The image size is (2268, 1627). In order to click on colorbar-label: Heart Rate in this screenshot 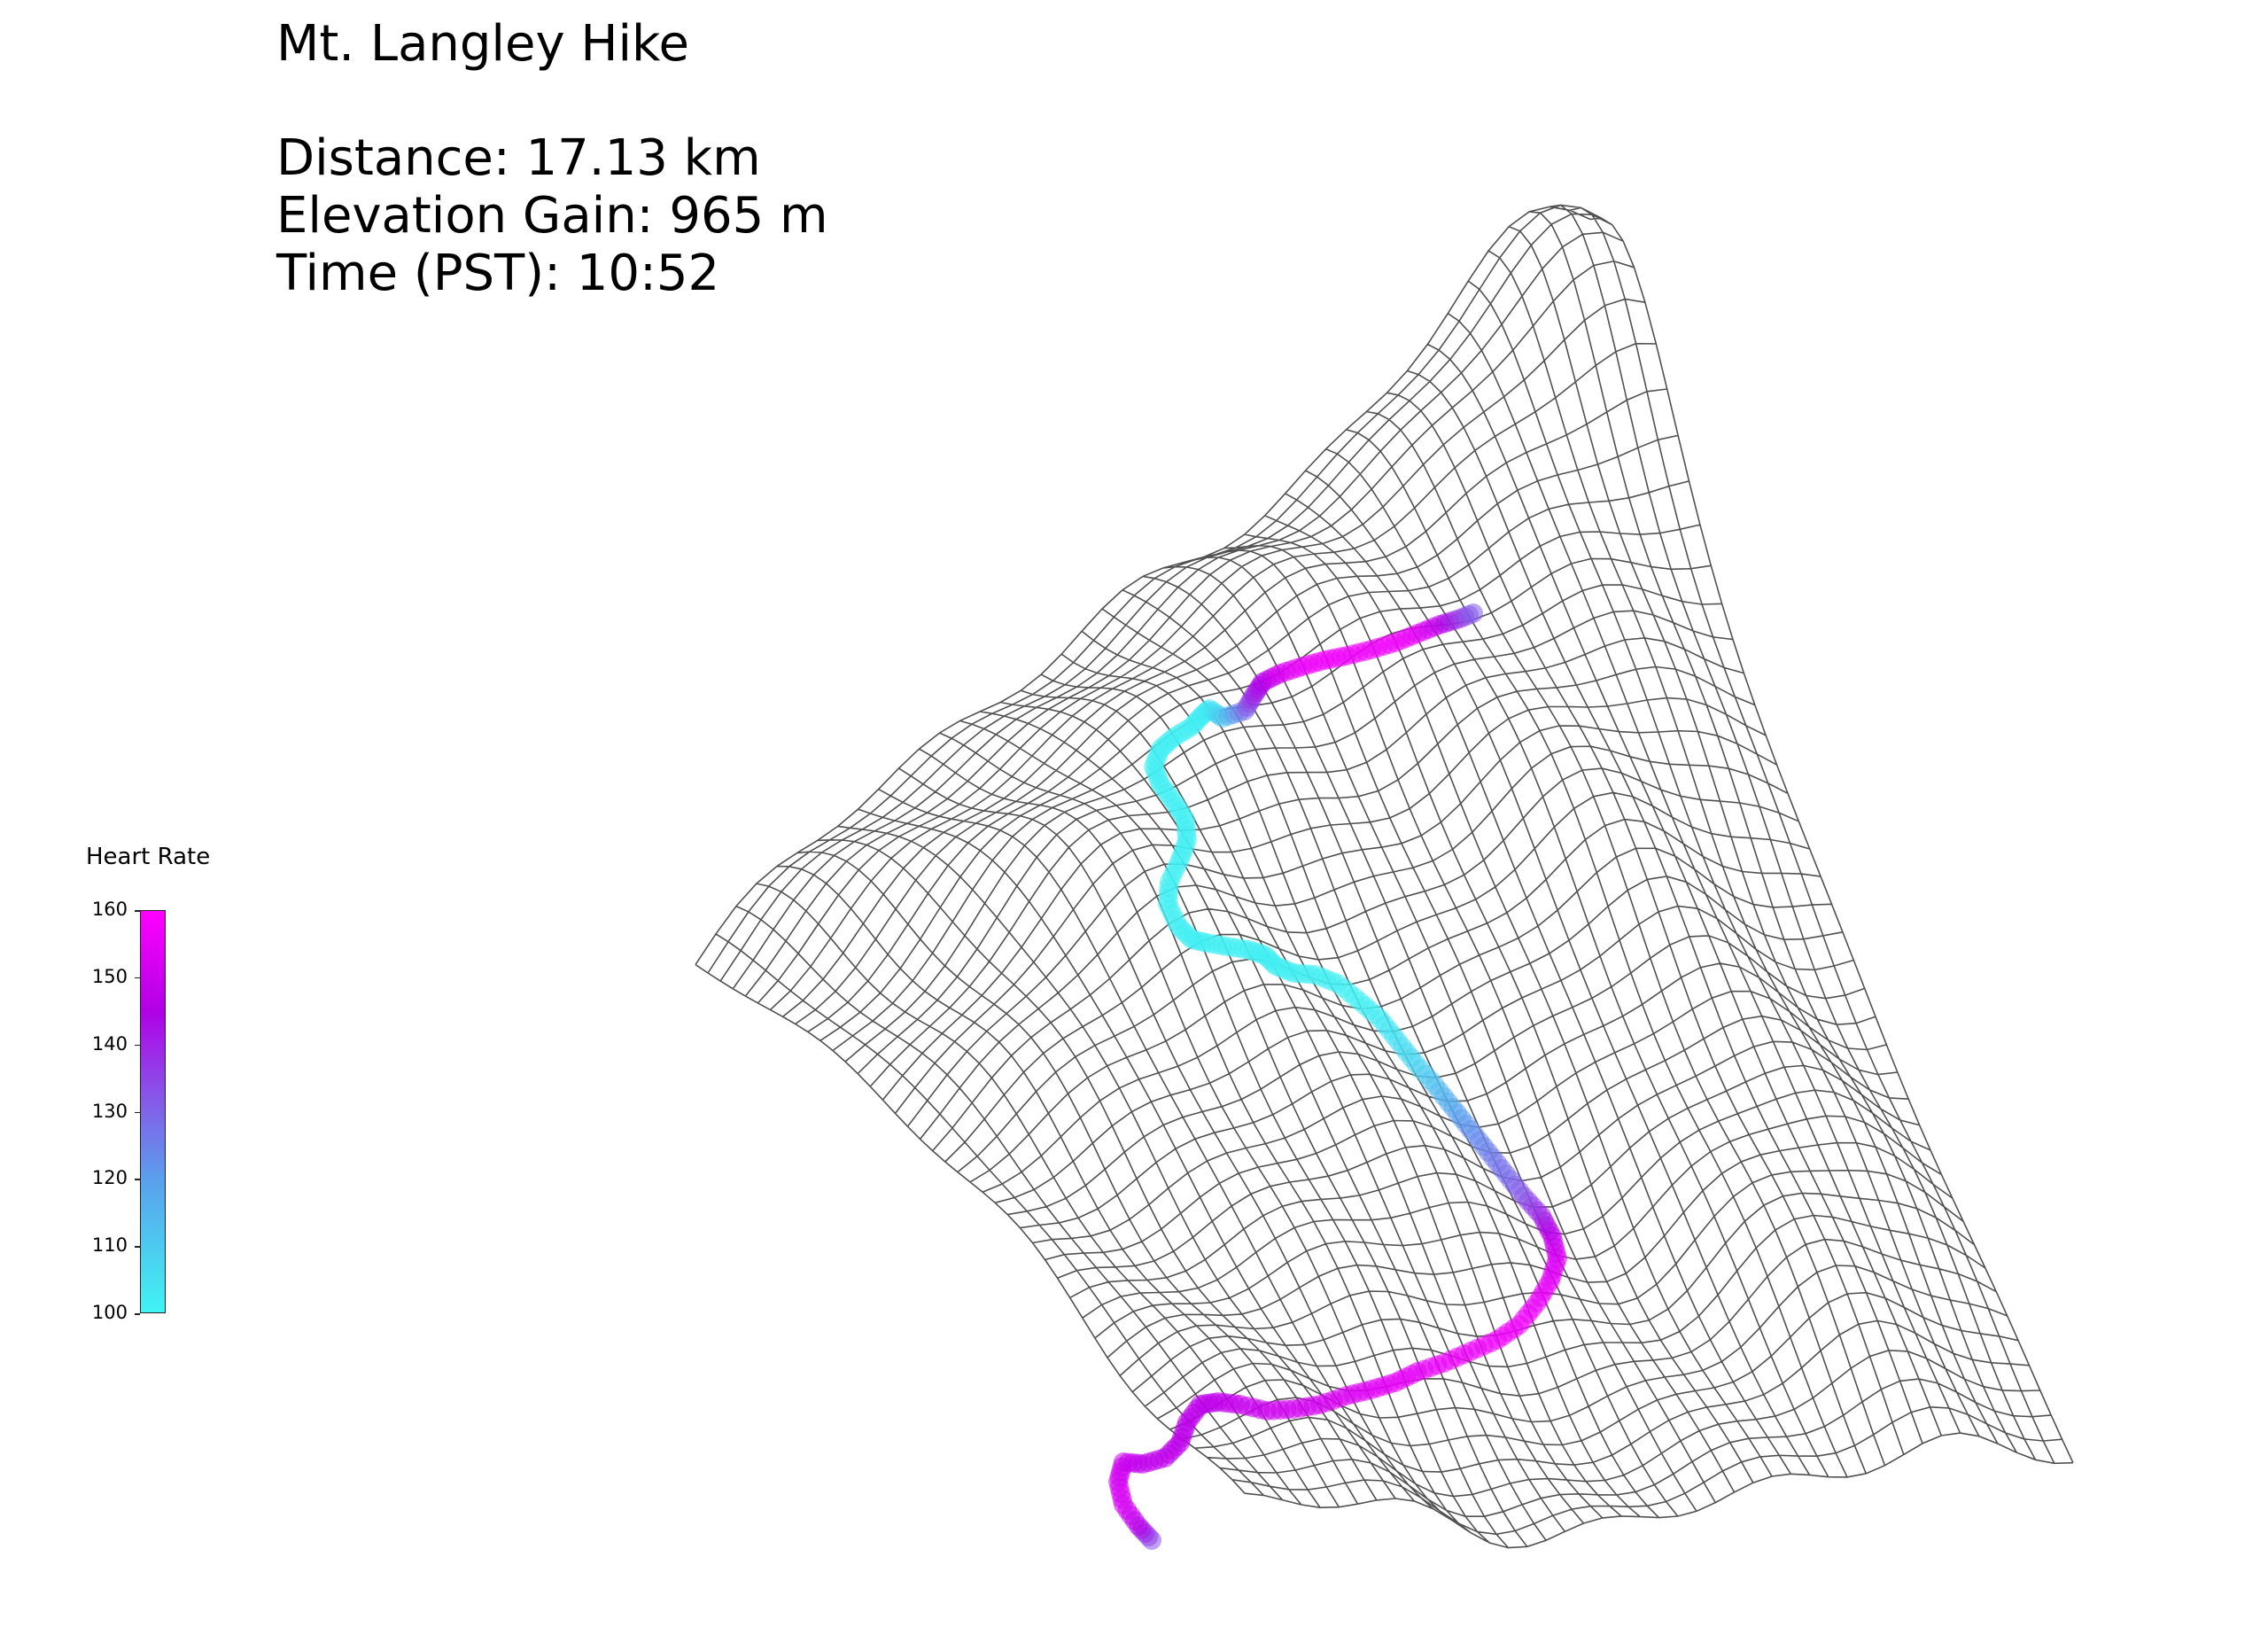, I will do `click(148, 857)`.